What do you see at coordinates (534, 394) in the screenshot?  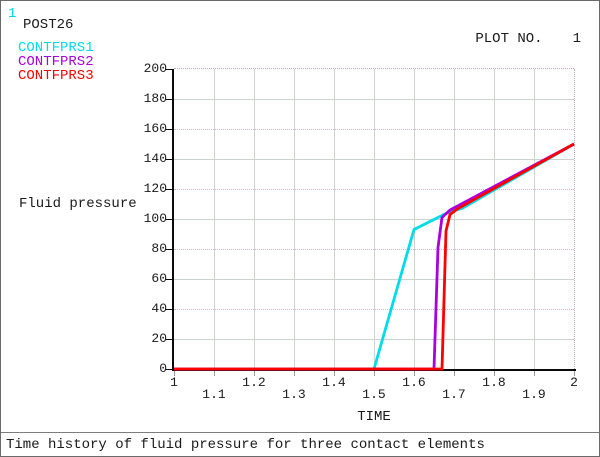 I see `x-tick-label: 1.9` at bounding box center [534, 394].